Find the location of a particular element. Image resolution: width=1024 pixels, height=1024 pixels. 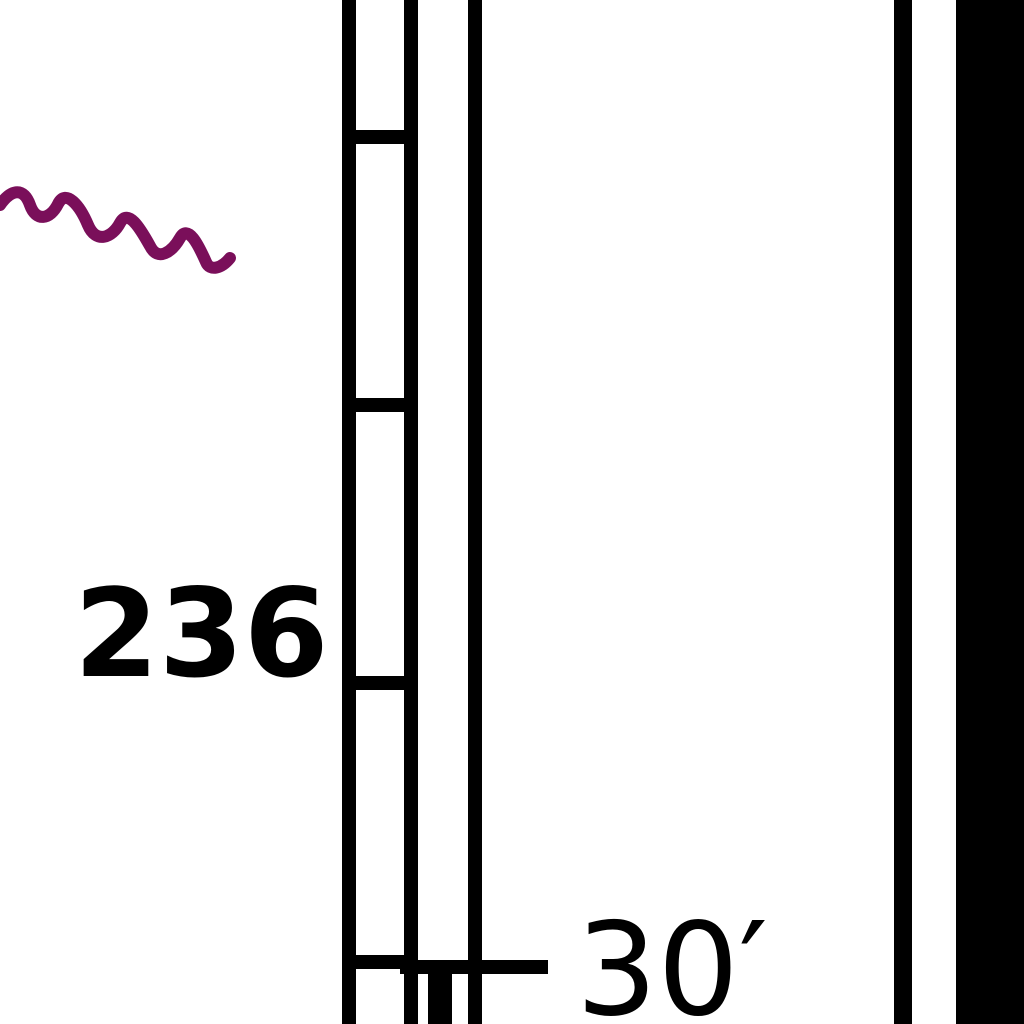

purple-squiggle is located at coordinates (118, 230).